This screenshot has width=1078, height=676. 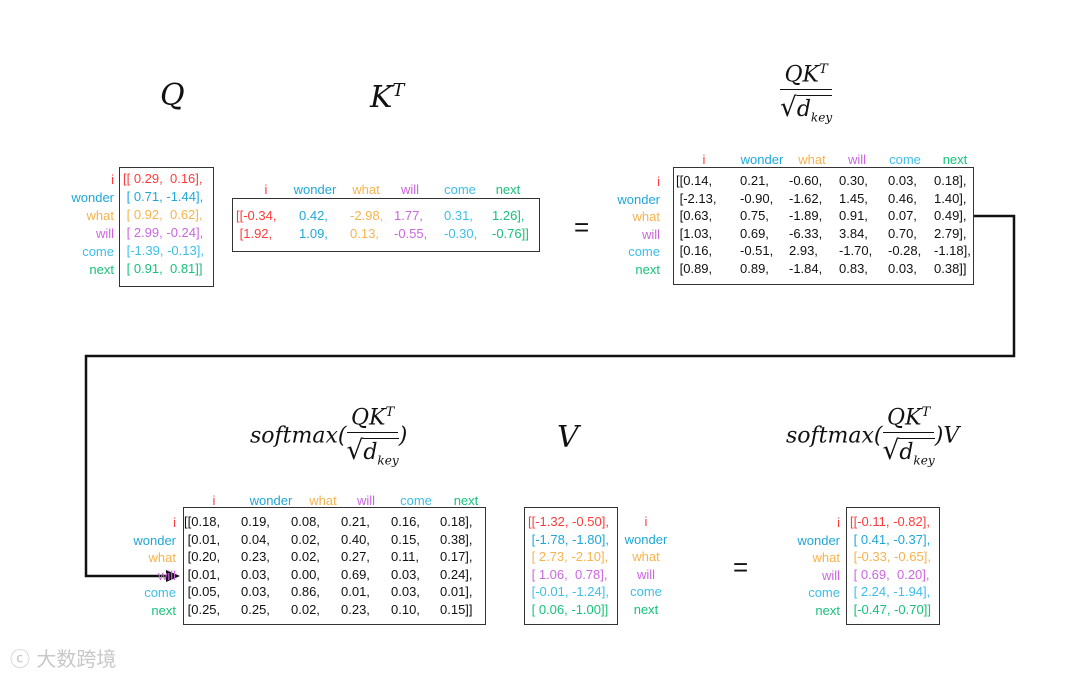 I want to click on out-row-label-come: come, so click(x=824, y=593).